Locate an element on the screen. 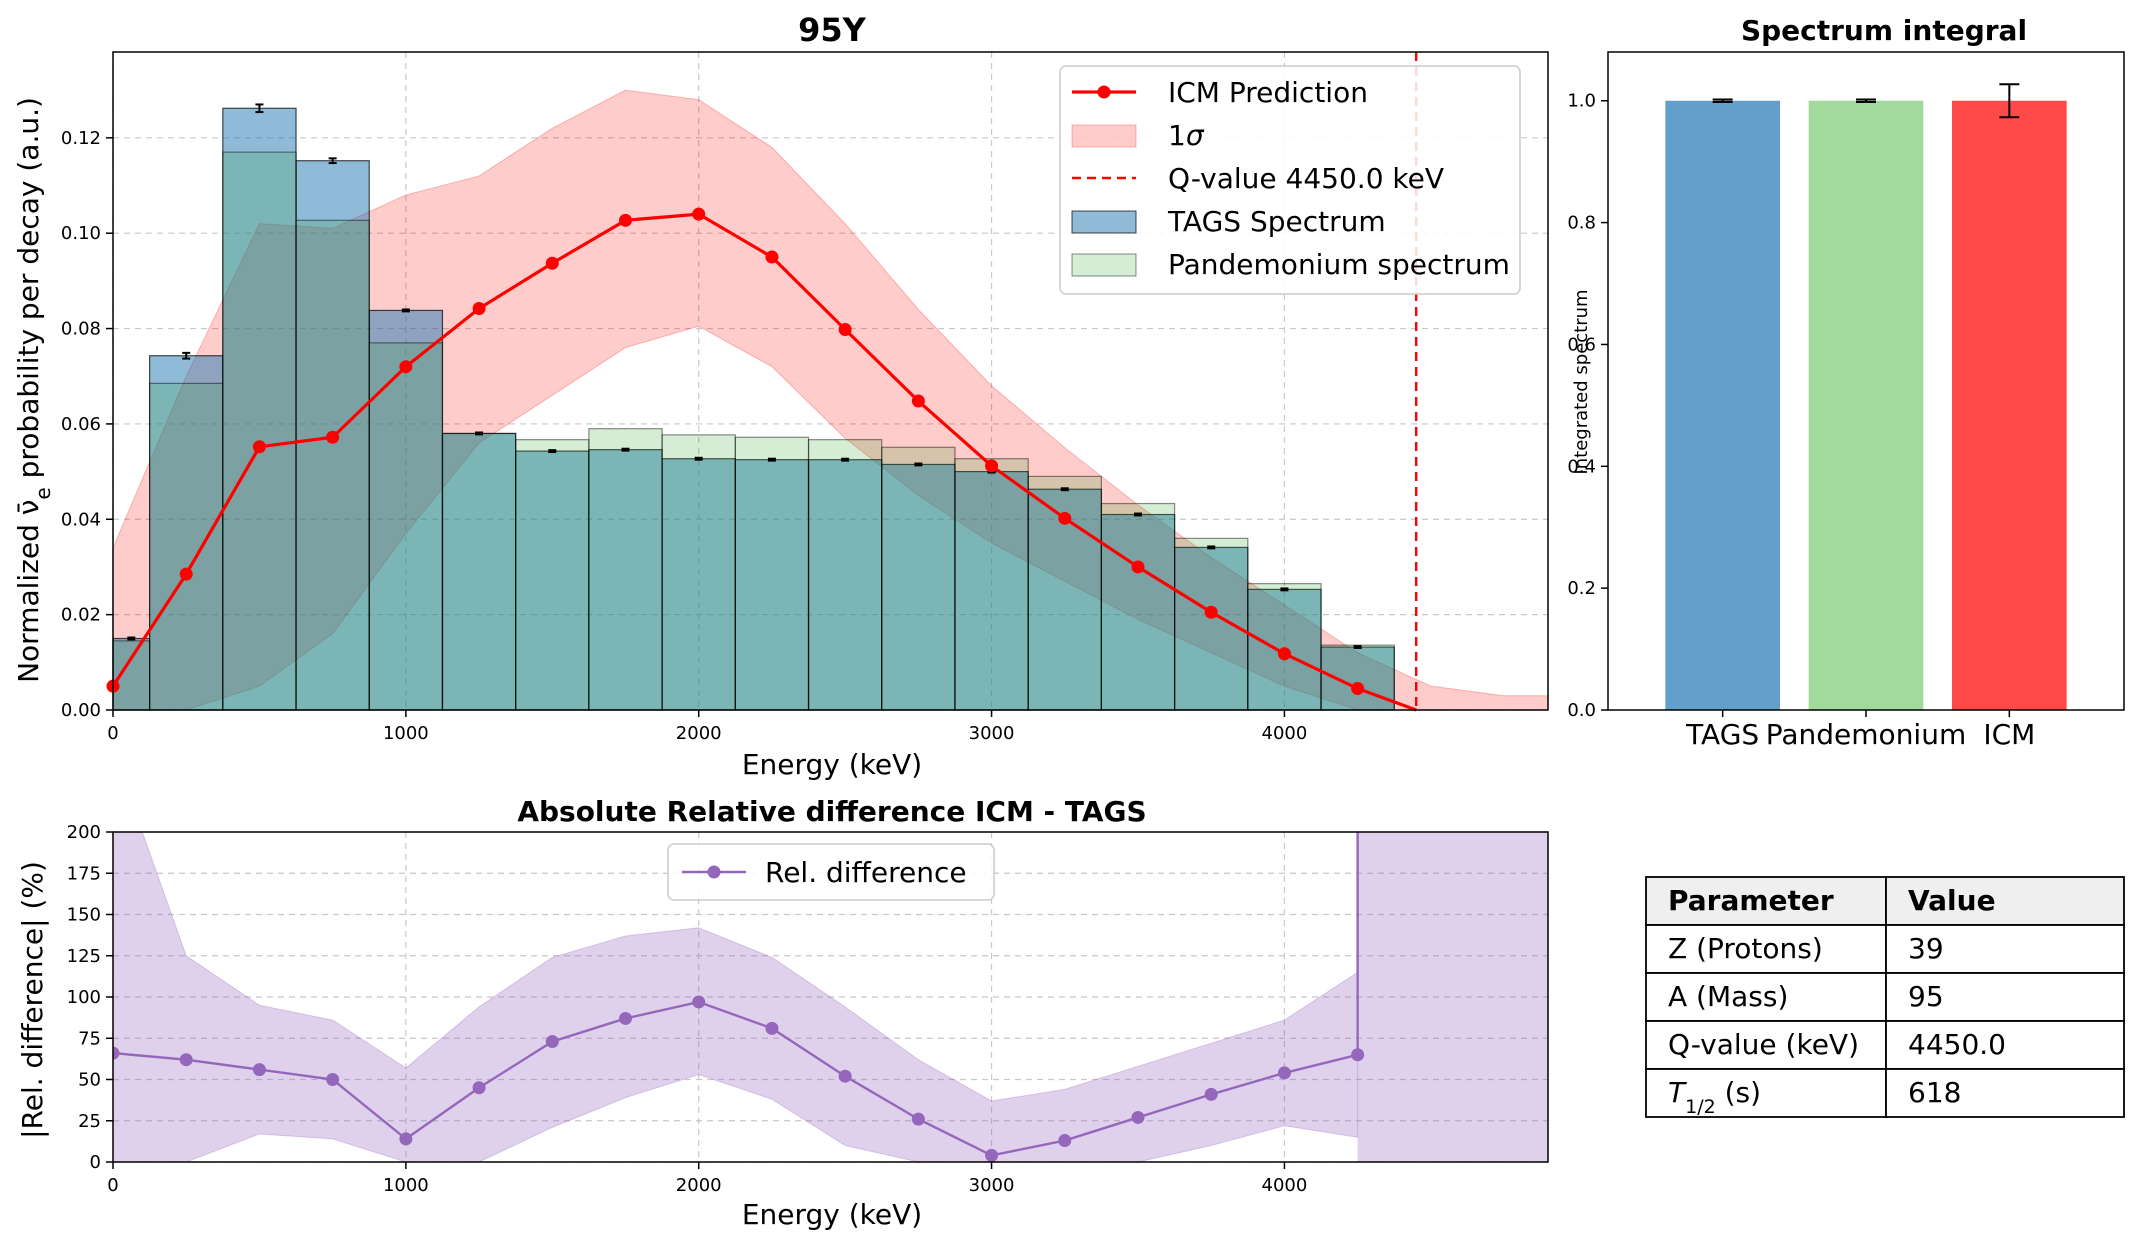 This screenshot has width=2137, height=1246. table-cell-text: T1/2 (s) is located at coordinates (1714, 1097).